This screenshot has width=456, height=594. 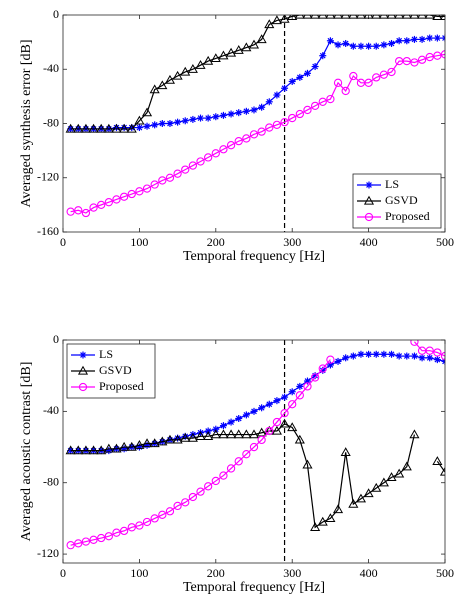 I want to click on x-tick-label: 500, so click(x=445, y=573).